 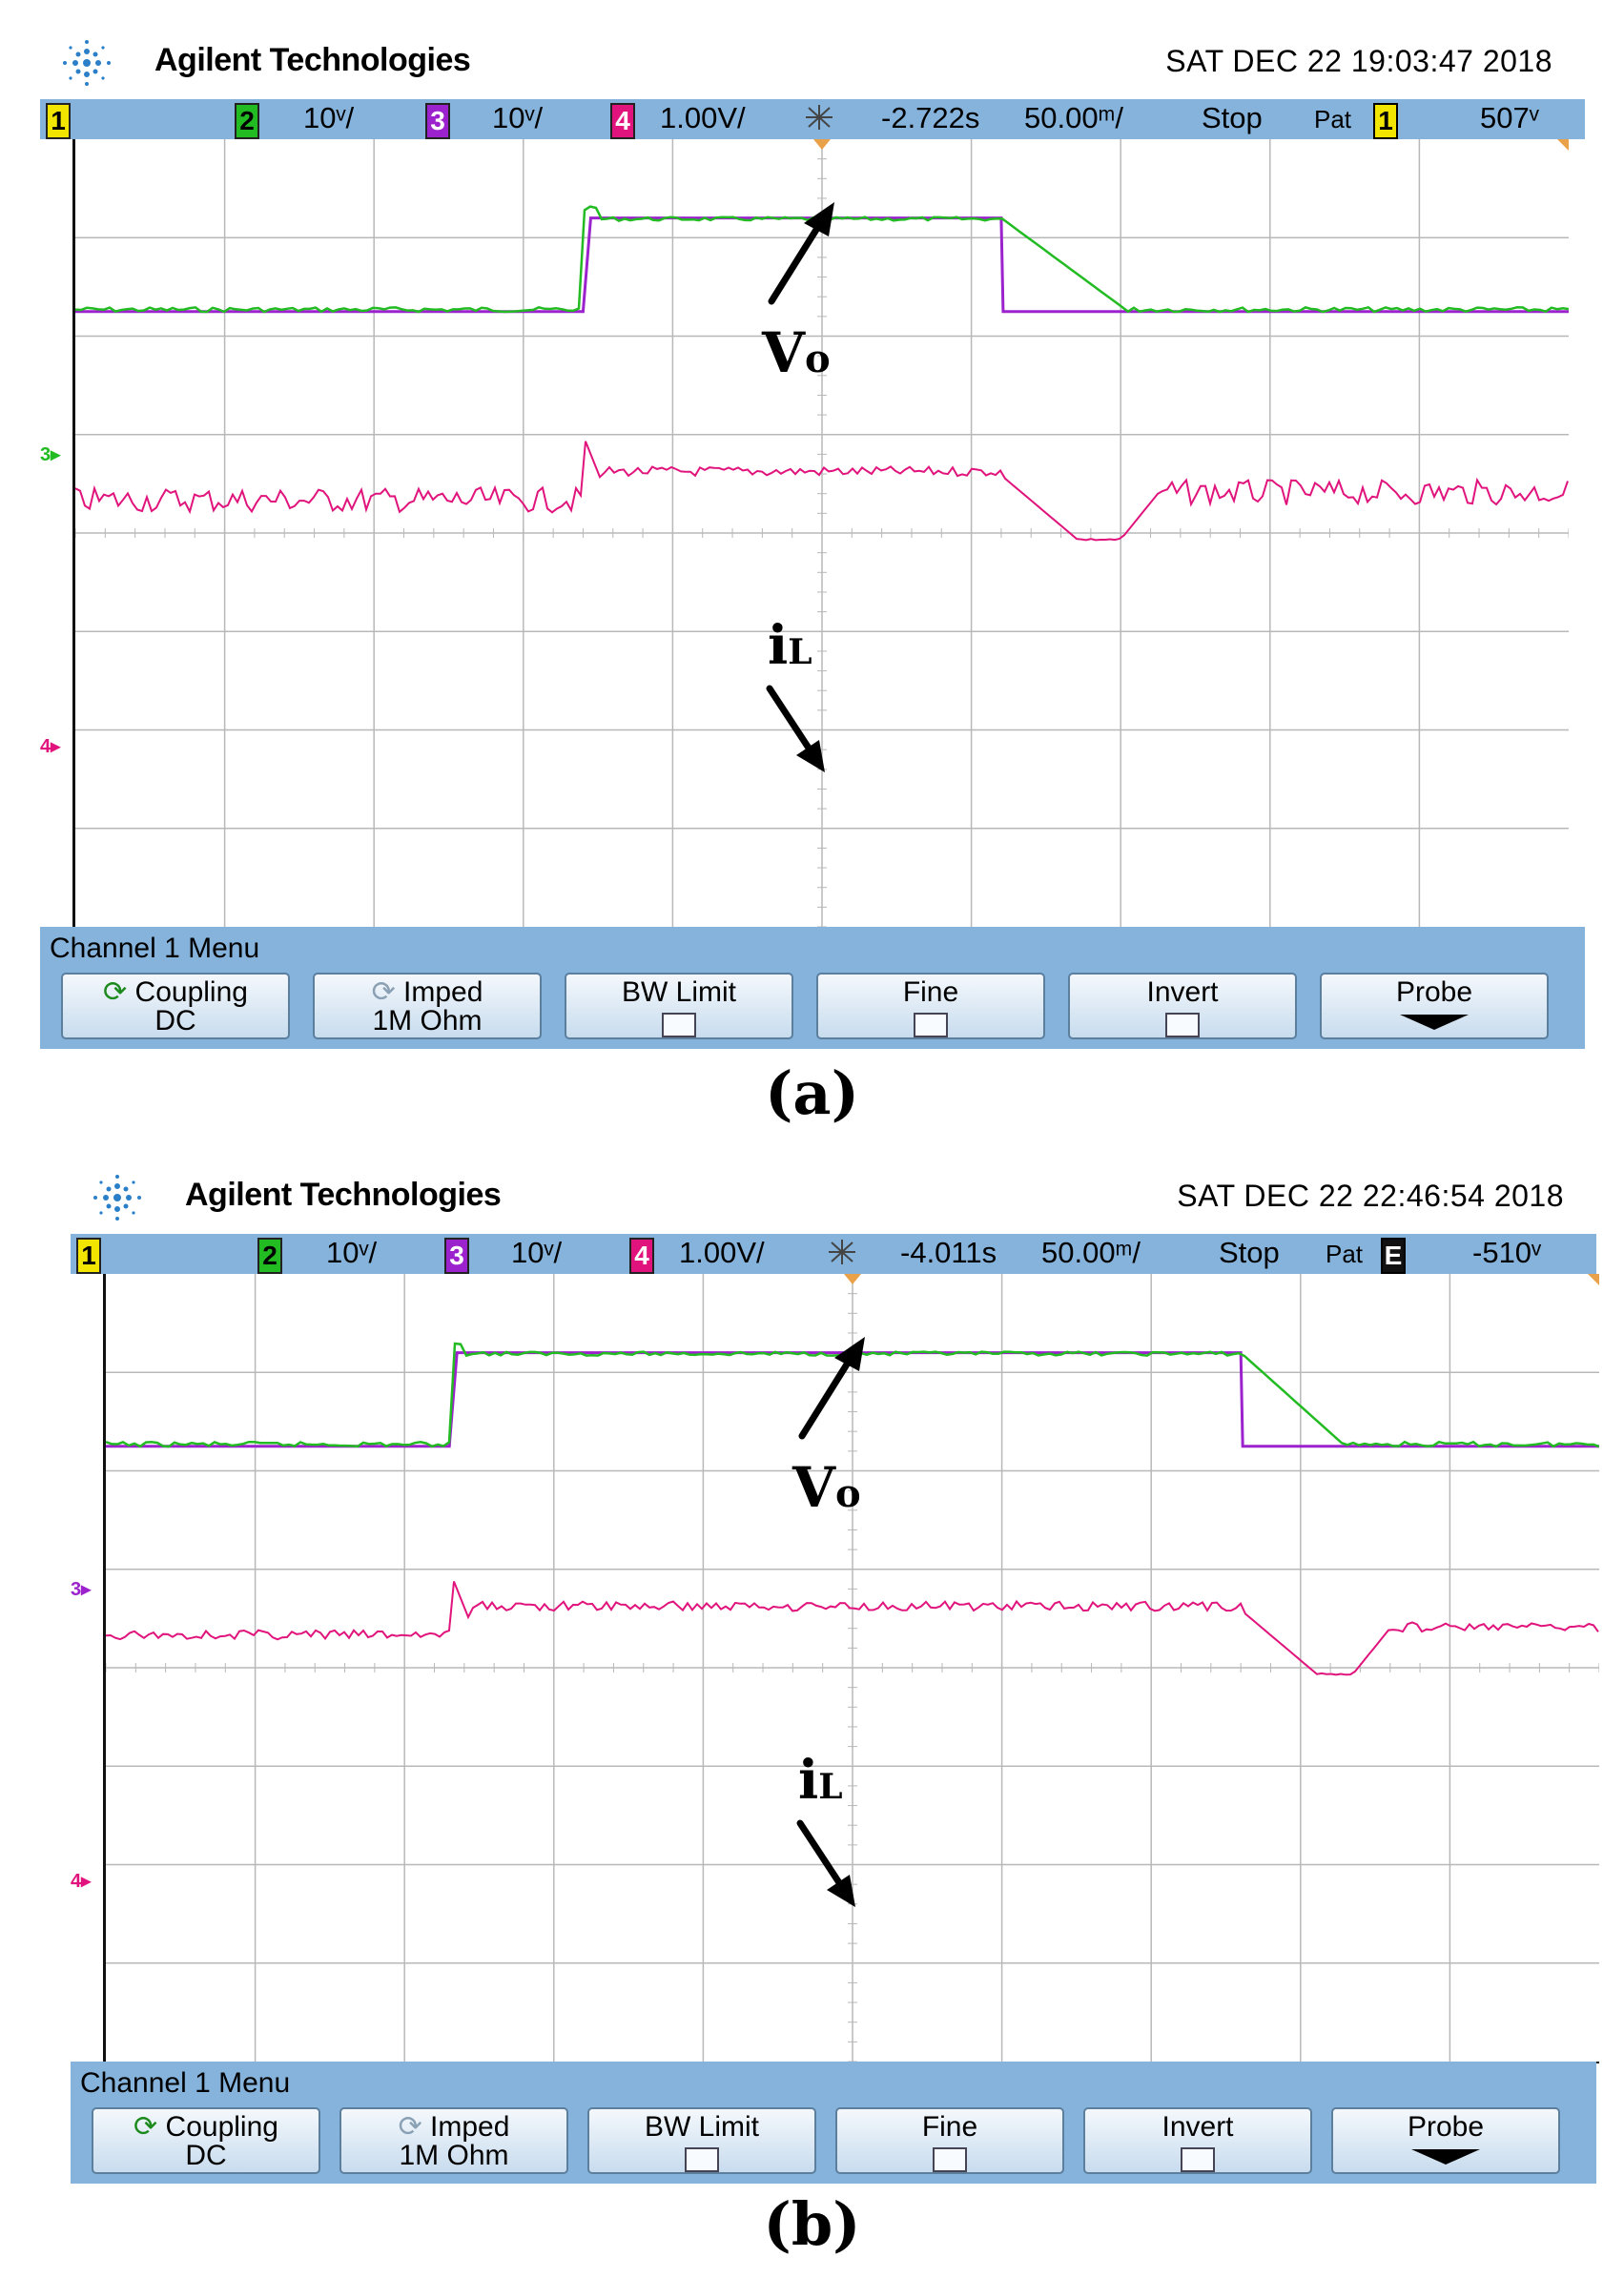 I want to click on trigger-level: 507ᵛ, so click(x=1509, y=117).